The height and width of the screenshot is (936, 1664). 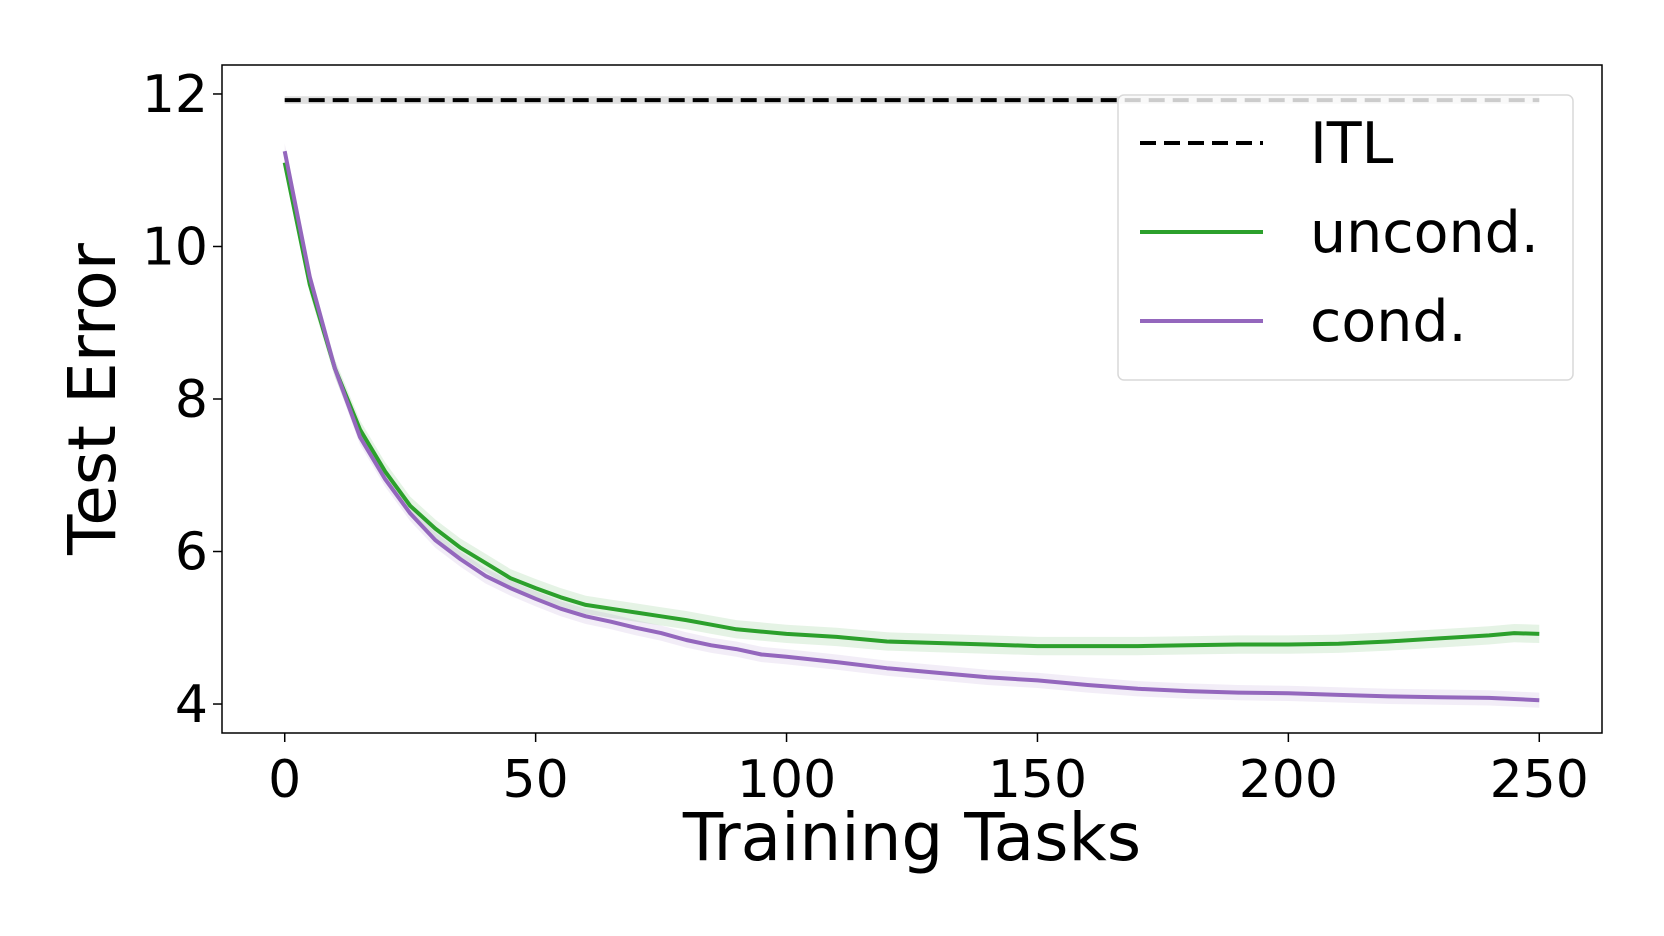 What do you see at coordinates (92, 399) in the screenshot?
I see `y-axis-label: Test Error` at bounding box center [92, 399].